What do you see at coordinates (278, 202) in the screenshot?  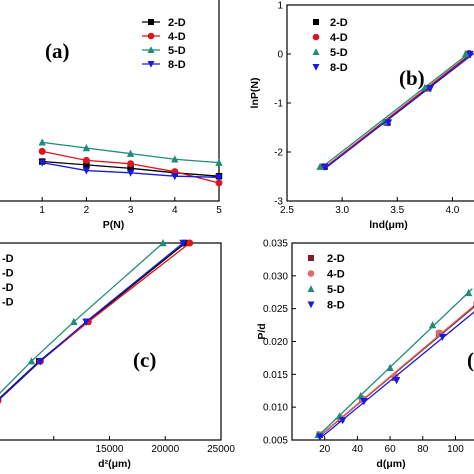 I see `y-tick-label: -3` at bounding box center [278, 202].